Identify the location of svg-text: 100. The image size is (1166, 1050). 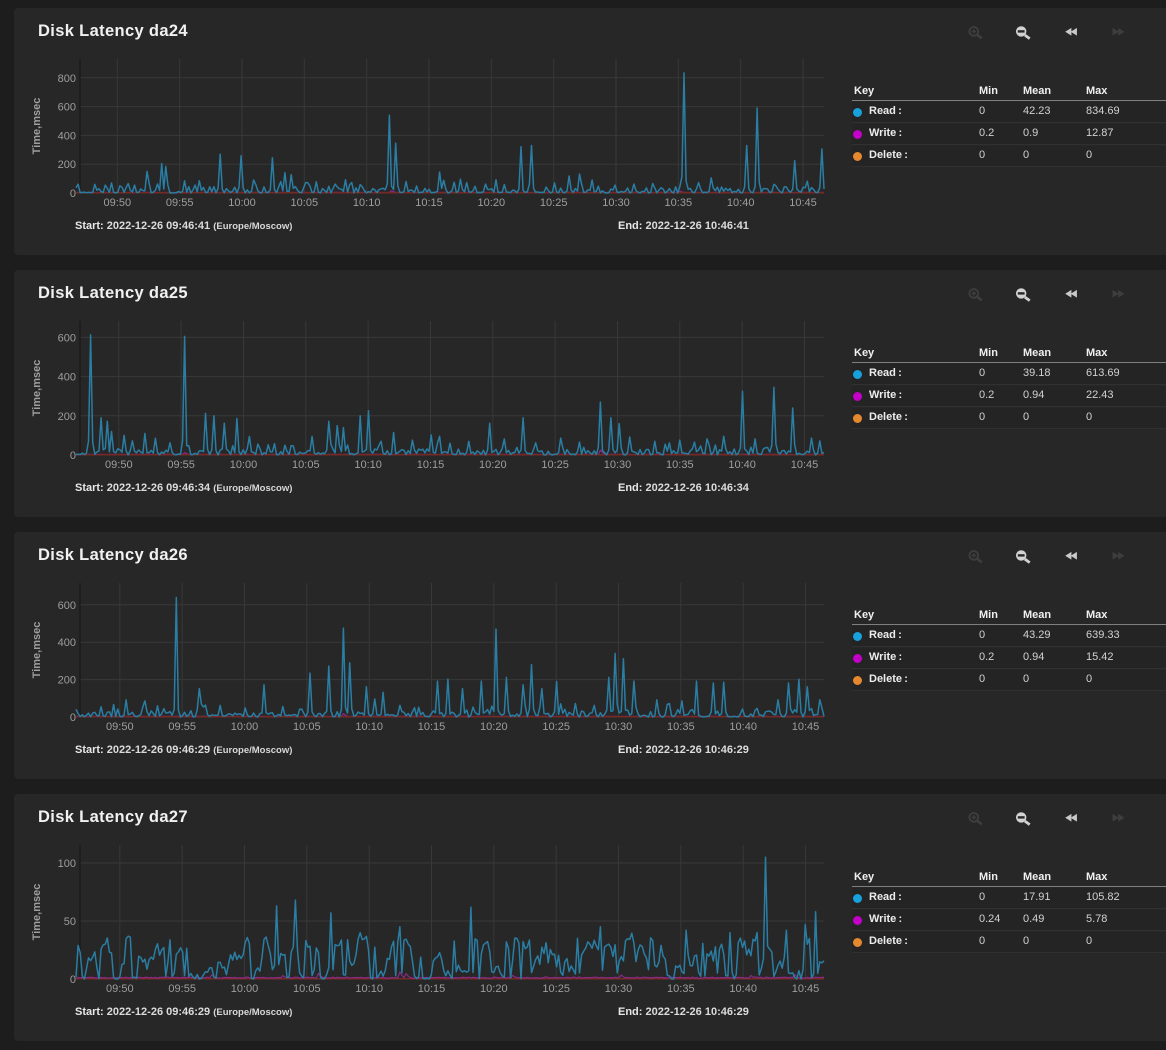
(67, 864).